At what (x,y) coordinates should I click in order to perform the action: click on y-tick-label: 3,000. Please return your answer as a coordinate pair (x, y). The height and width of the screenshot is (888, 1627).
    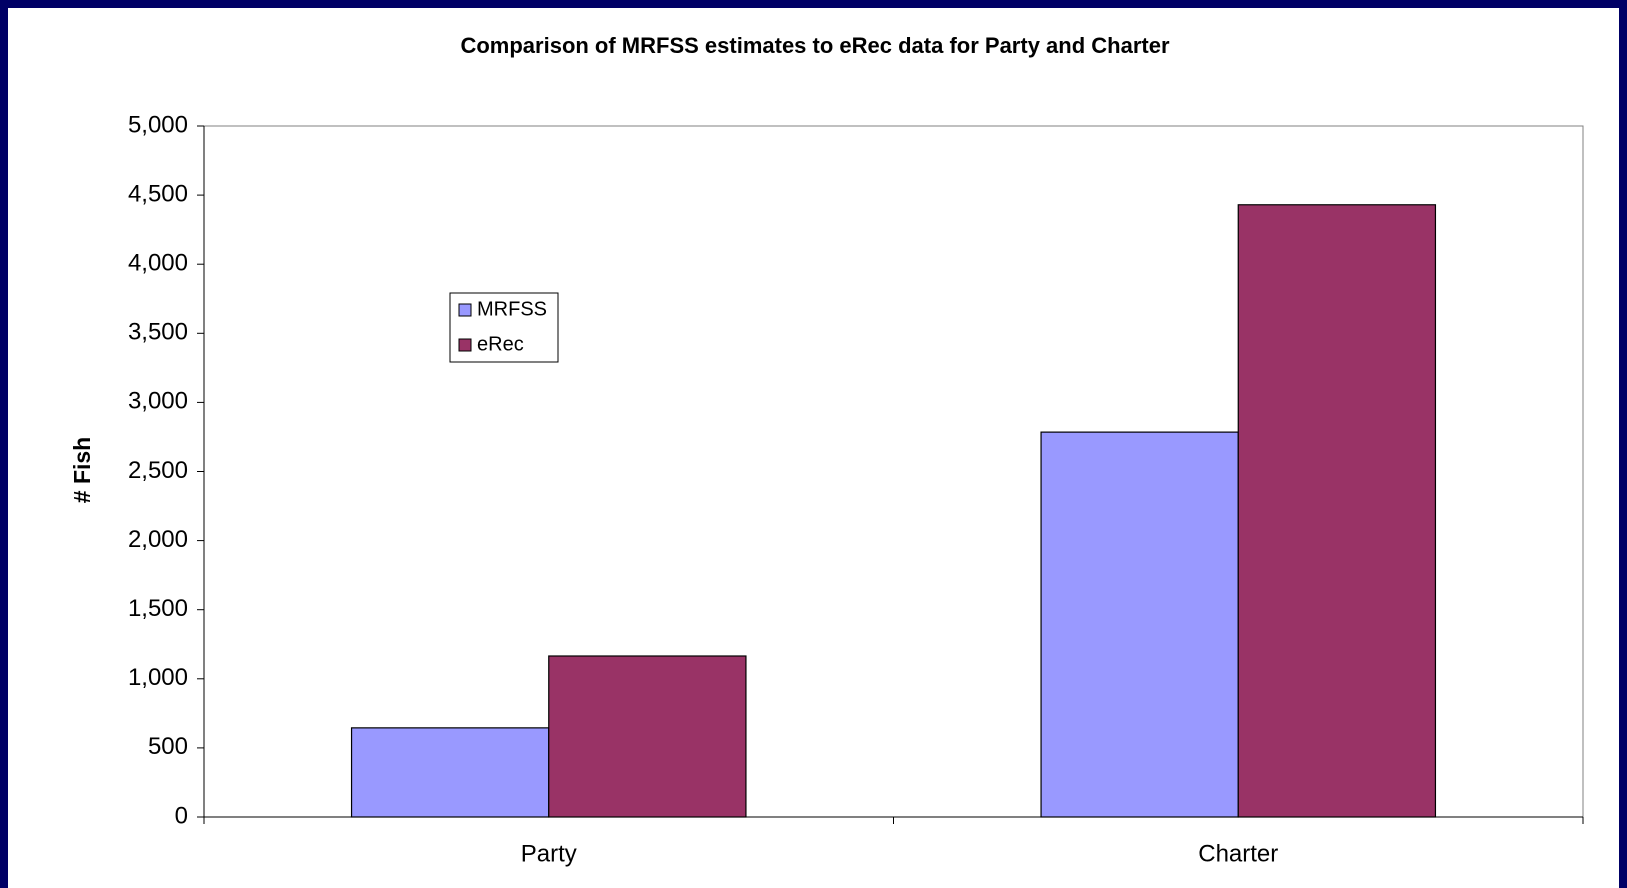
    Looking at the image, I should click on (158, 401).